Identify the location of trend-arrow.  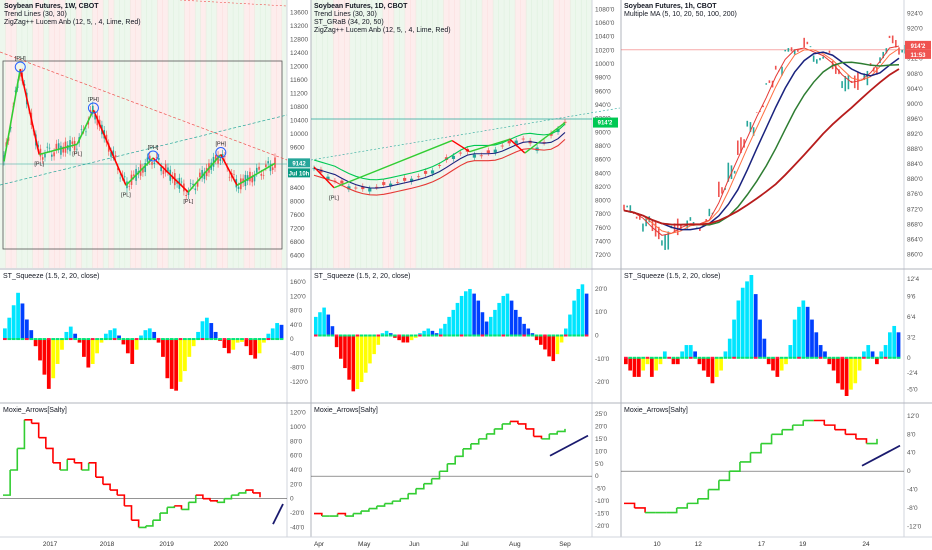
(881, 455).